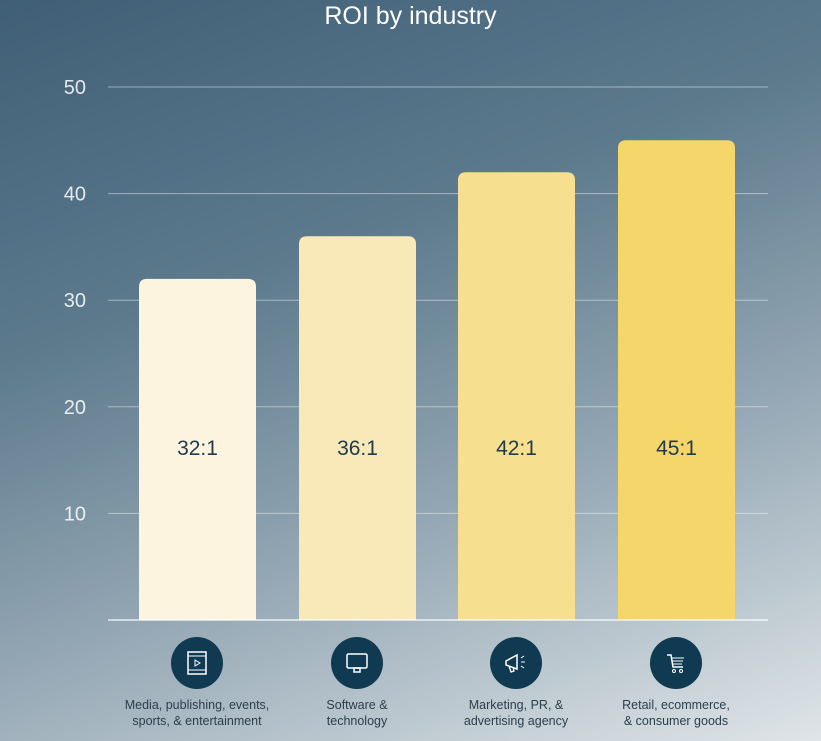 The width and height of the screenshot is (821, 741). What do you see at coordinates (357, 705) in the screenshot?
I see `category-label-line: Software &` at bounding box center [357, 705].